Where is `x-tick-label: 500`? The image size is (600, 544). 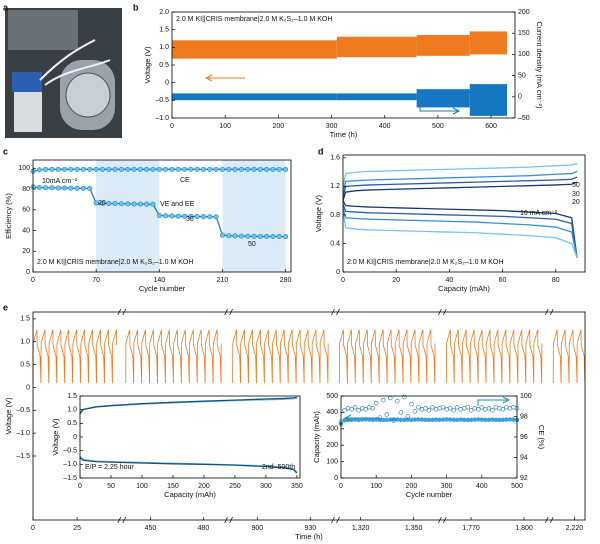
x-tick-label: 500 is located at coordinates (438, 126).